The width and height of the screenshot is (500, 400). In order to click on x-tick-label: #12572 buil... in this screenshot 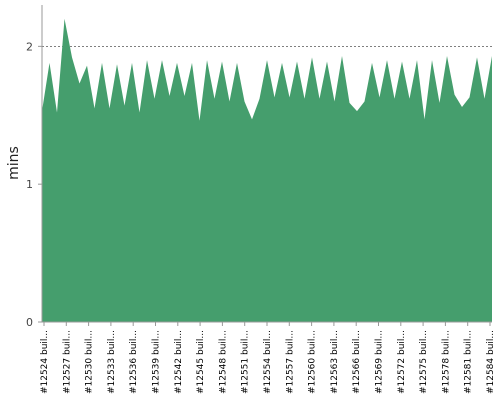, I will do `click(402, 362)`.